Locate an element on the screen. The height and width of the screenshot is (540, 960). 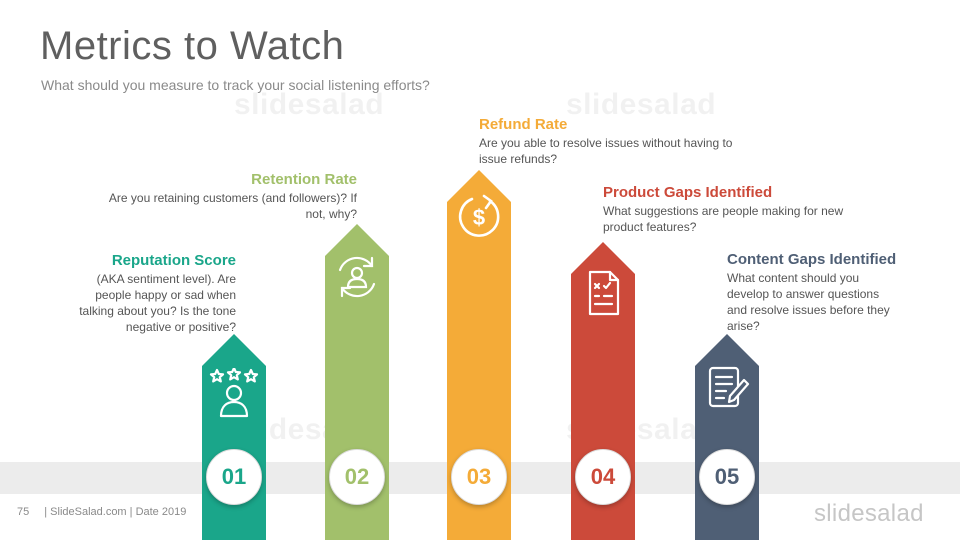
metric-title: Reputation Score is located at coordinates (173, 260).